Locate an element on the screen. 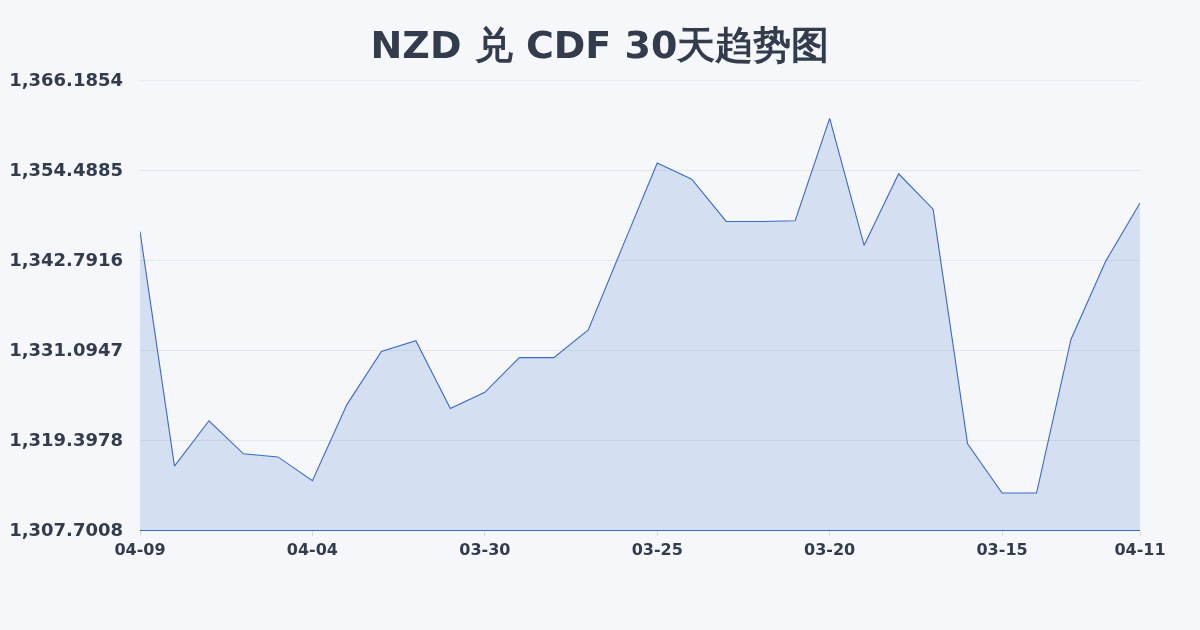  chart-title: NZD 兑 CDF 30天趋势图 is located at coordinates (600, 45).